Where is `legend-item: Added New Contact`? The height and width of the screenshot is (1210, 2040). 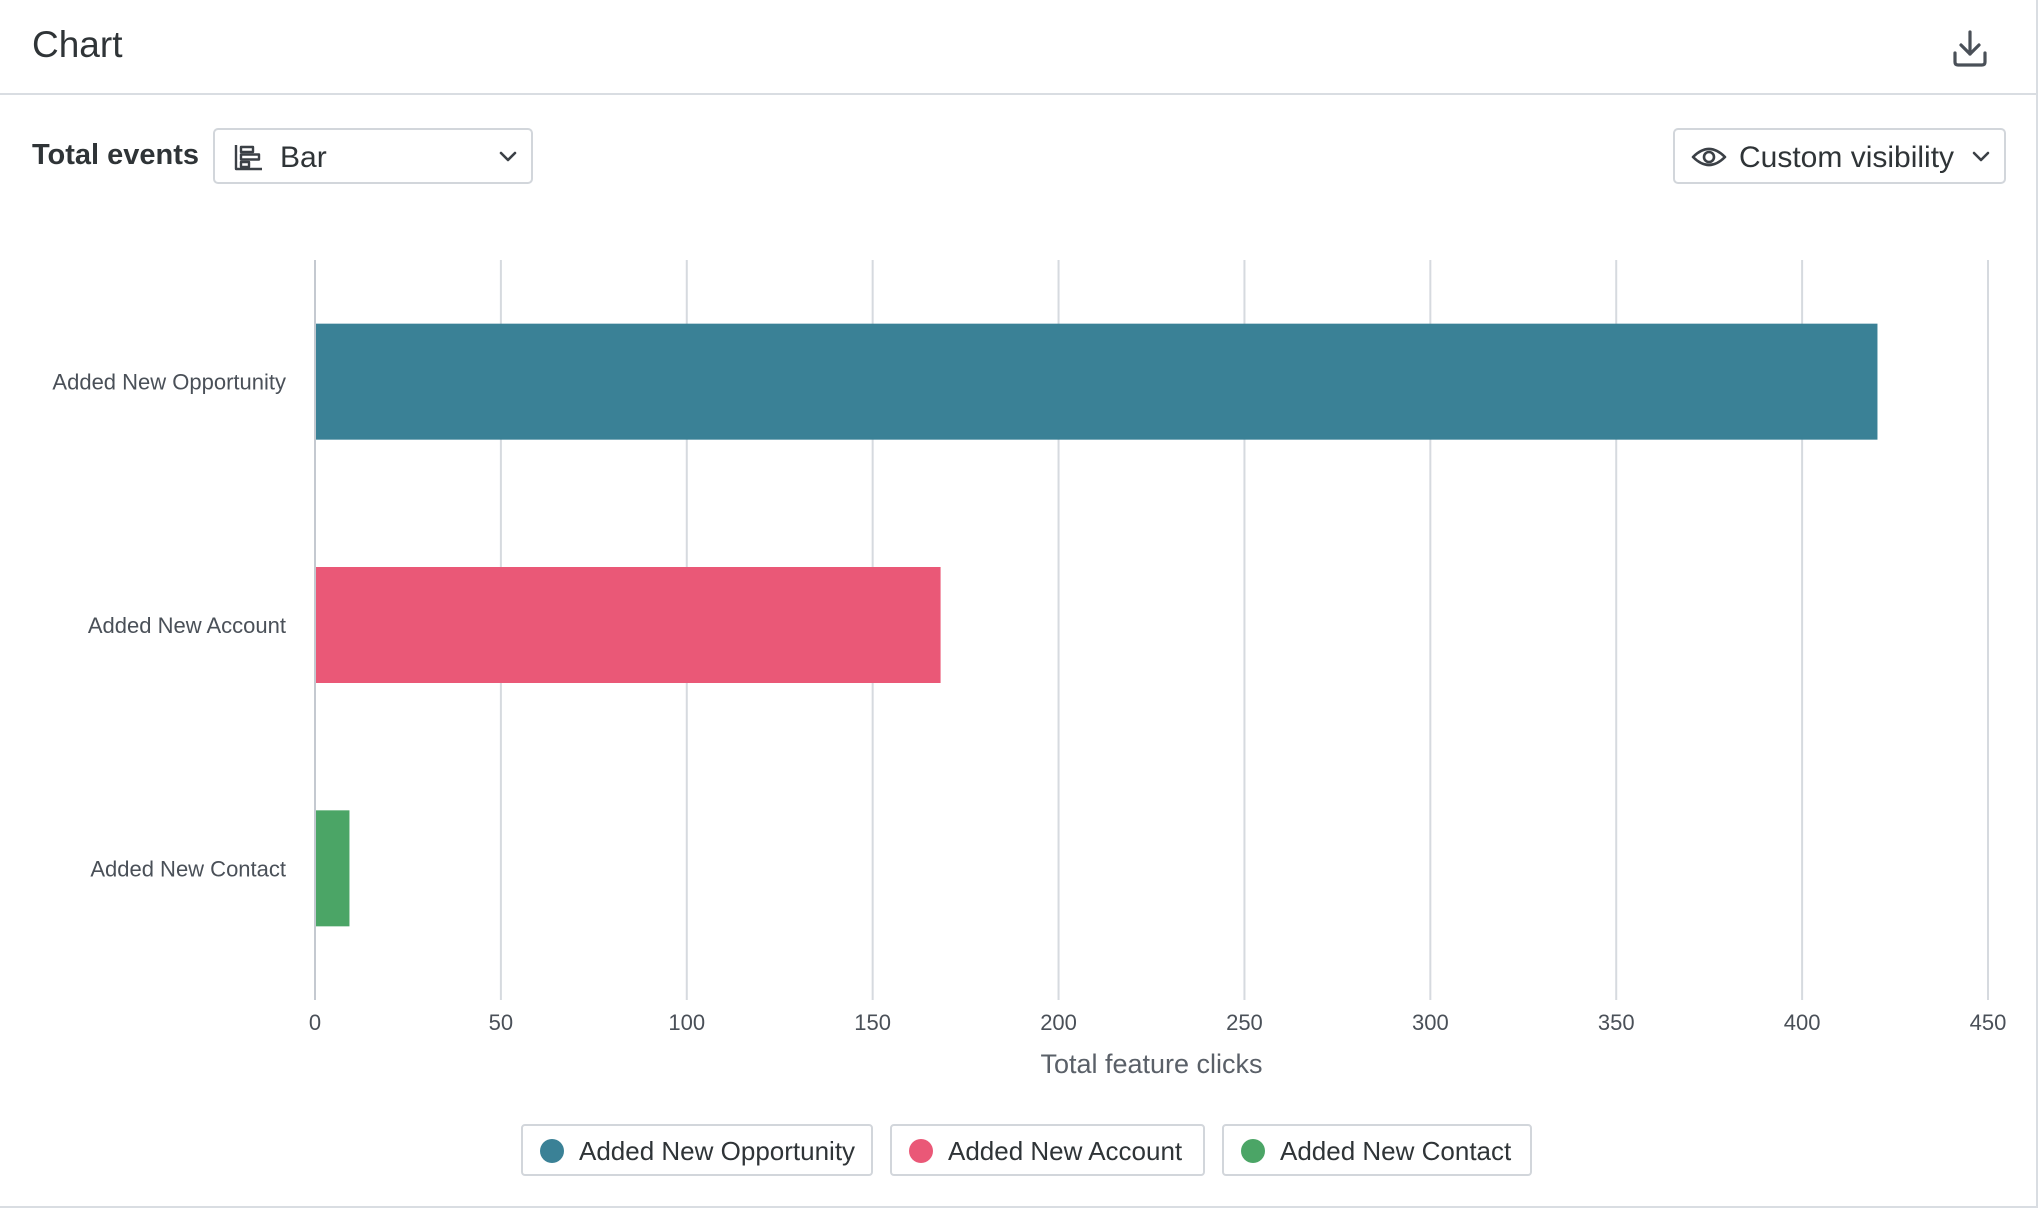
legend-item: Added New Contact is located at coordinates (1377, 1150).